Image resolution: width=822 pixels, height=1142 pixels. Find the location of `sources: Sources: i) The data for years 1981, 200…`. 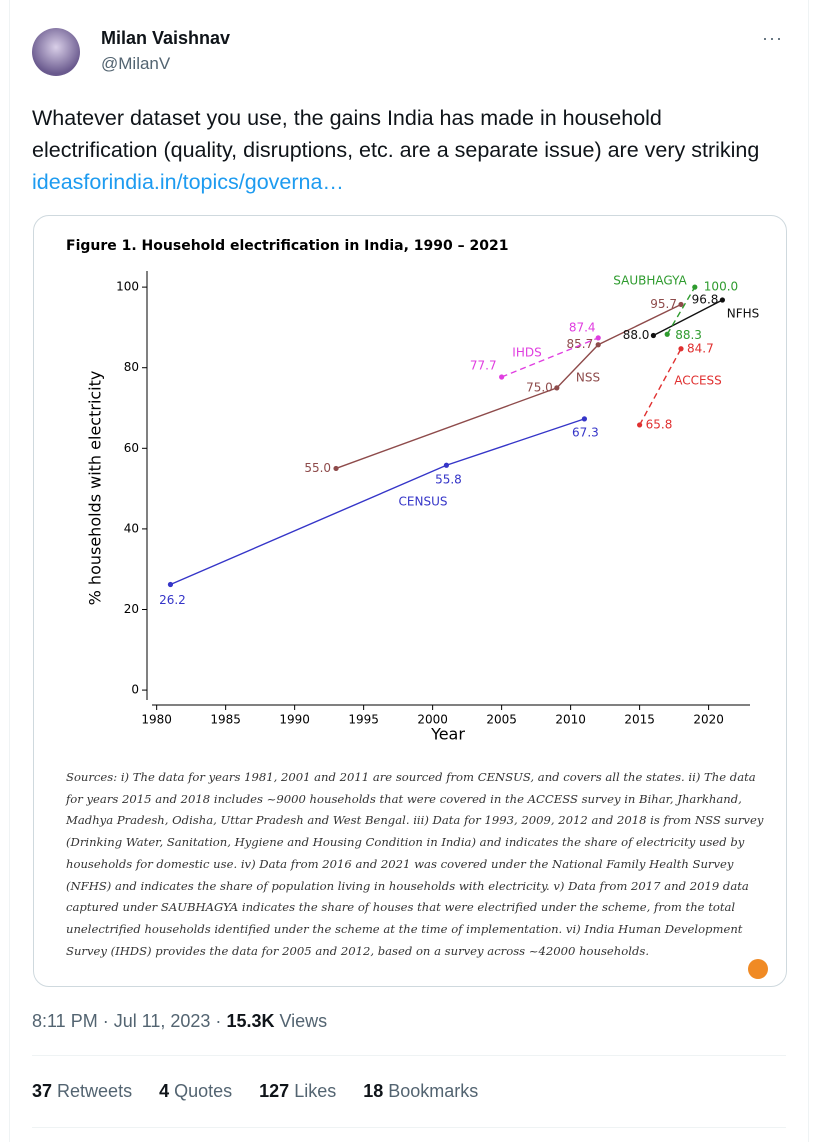

sources: Sources: i) The data for years 1981, 200… is located at coordinates (415, 864).